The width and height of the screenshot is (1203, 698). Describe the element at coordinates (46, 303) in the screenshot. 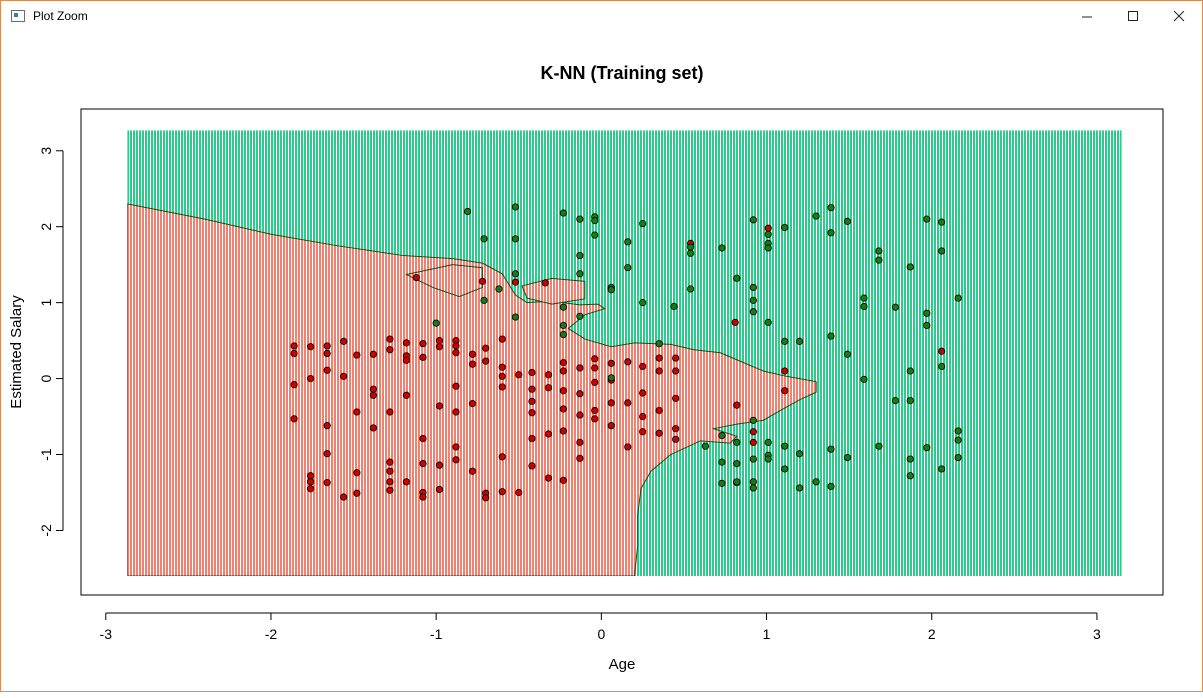

I see `y-tick-label: 1` at that location.